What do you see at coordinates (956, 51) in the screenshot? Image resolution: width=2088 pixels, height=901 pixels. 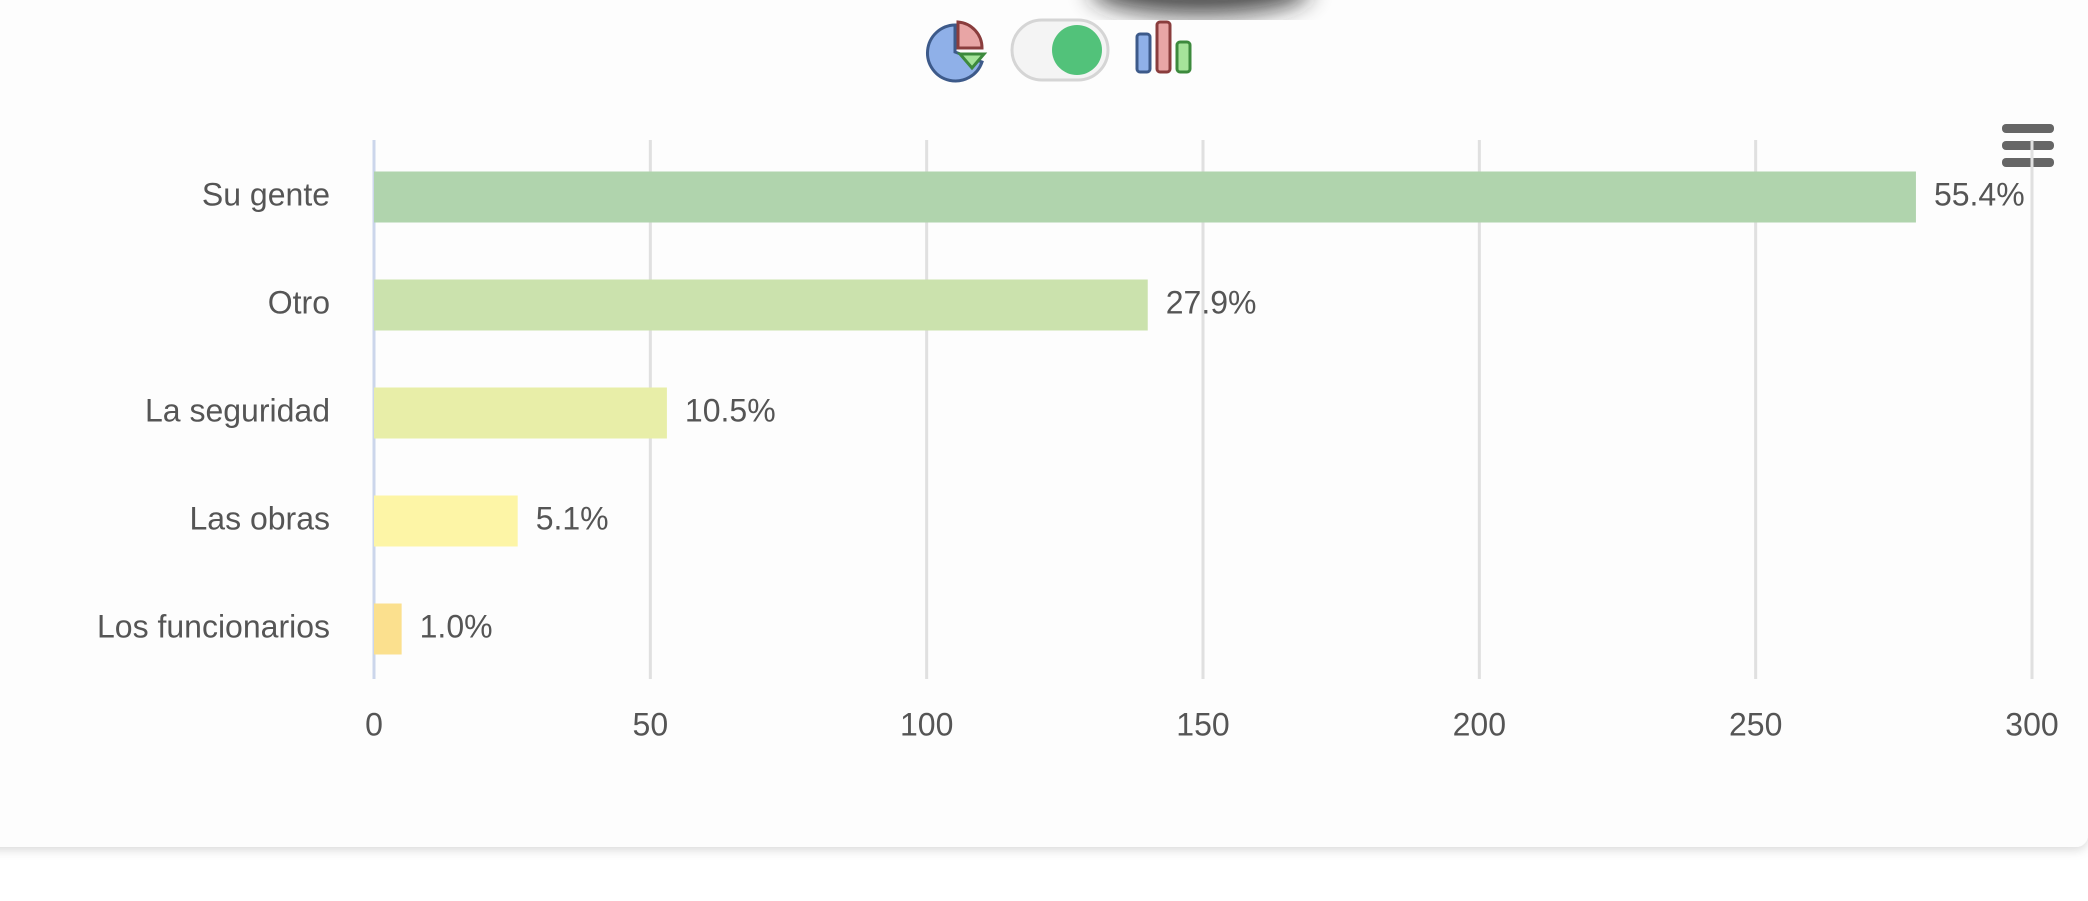 I see `pie-icon` at bounding box center [956, 51].